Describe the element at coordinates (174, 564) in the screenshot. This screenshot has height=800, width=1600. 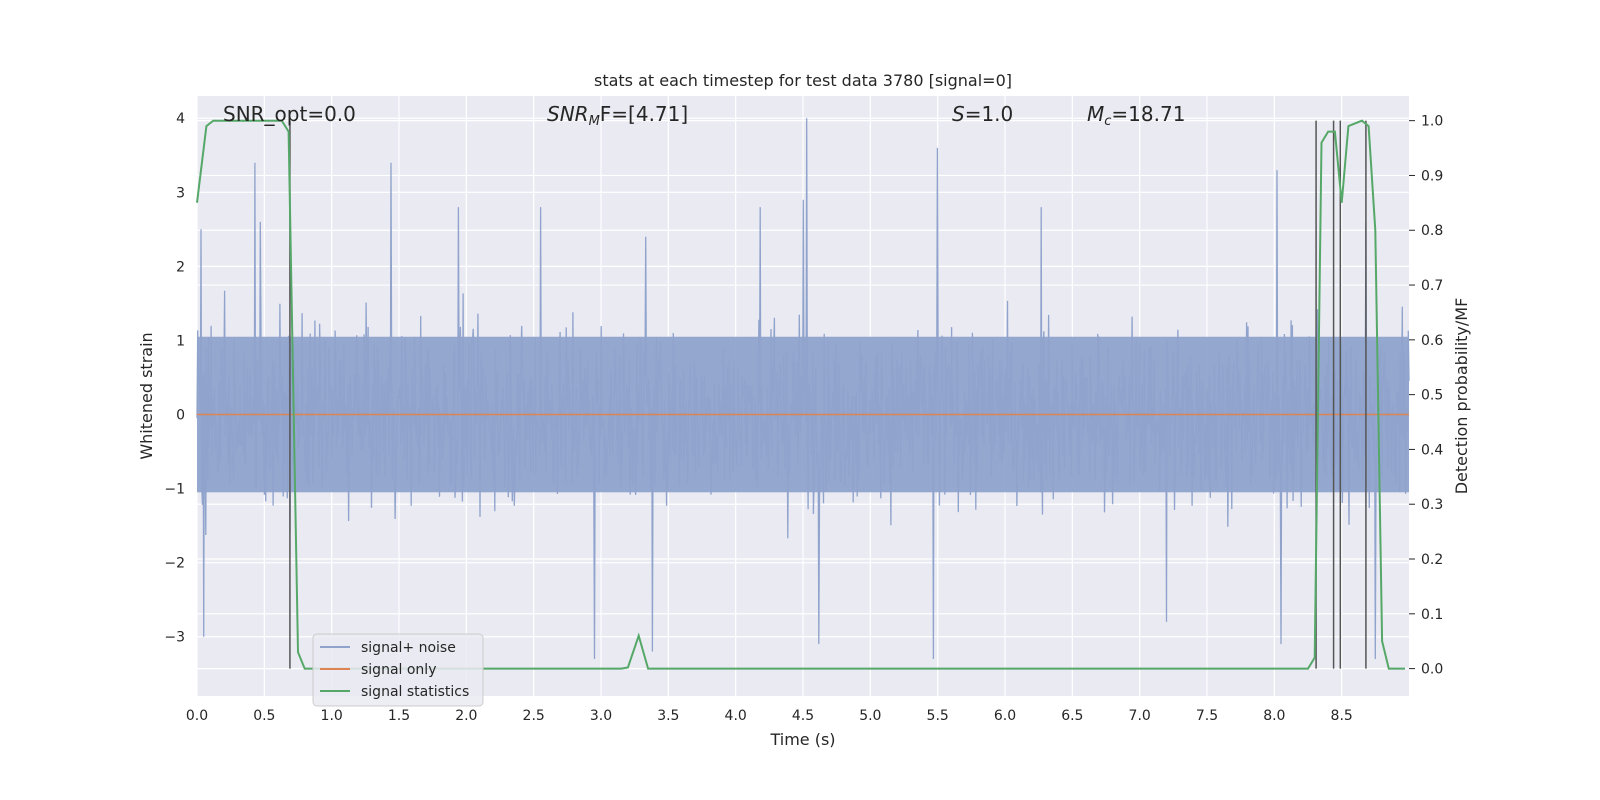
I see `y-tick-label: −2` at that location.